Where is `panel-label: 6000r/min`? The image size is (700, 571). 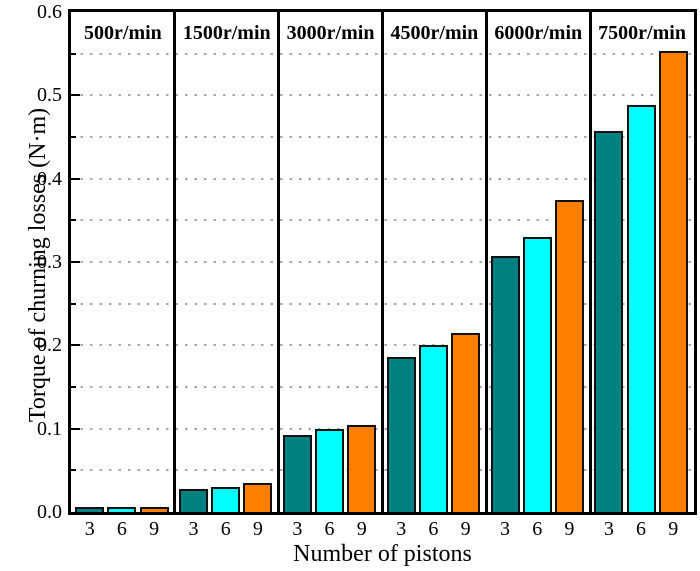 panel-label: 6000r/min is located at coordinates (538, 33).